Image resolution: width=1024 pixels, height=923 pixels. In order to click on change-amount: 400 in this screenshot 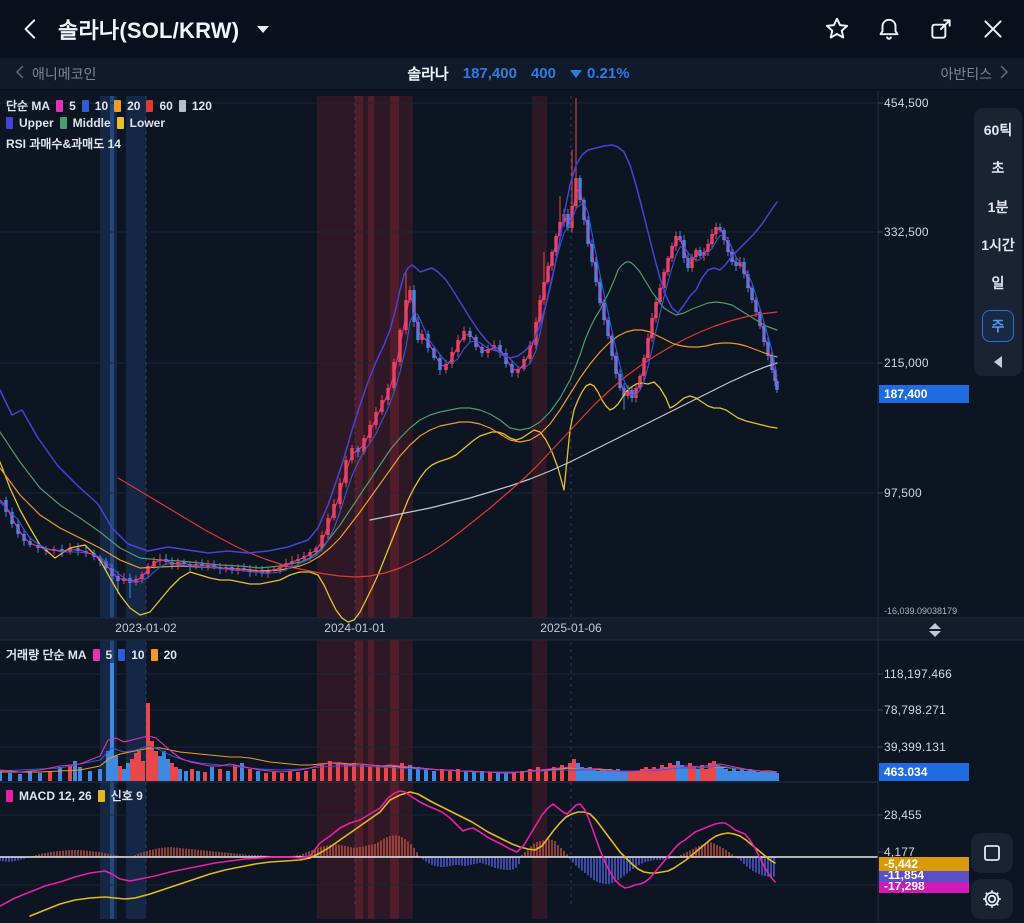, I will do `click(543, 73)`.